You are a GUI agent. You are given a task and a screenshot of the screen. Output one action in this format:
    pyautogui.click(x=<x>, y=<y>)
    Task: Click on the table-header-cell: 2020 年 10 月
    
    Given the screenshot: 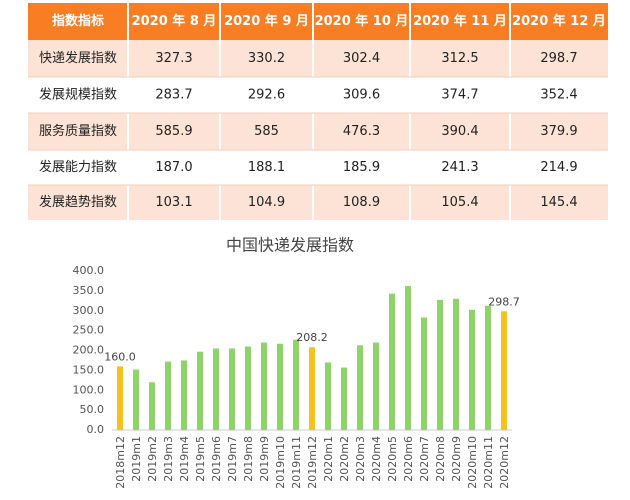 What is the action you would take?
    pyautogui.click(x=362, y=21)
    